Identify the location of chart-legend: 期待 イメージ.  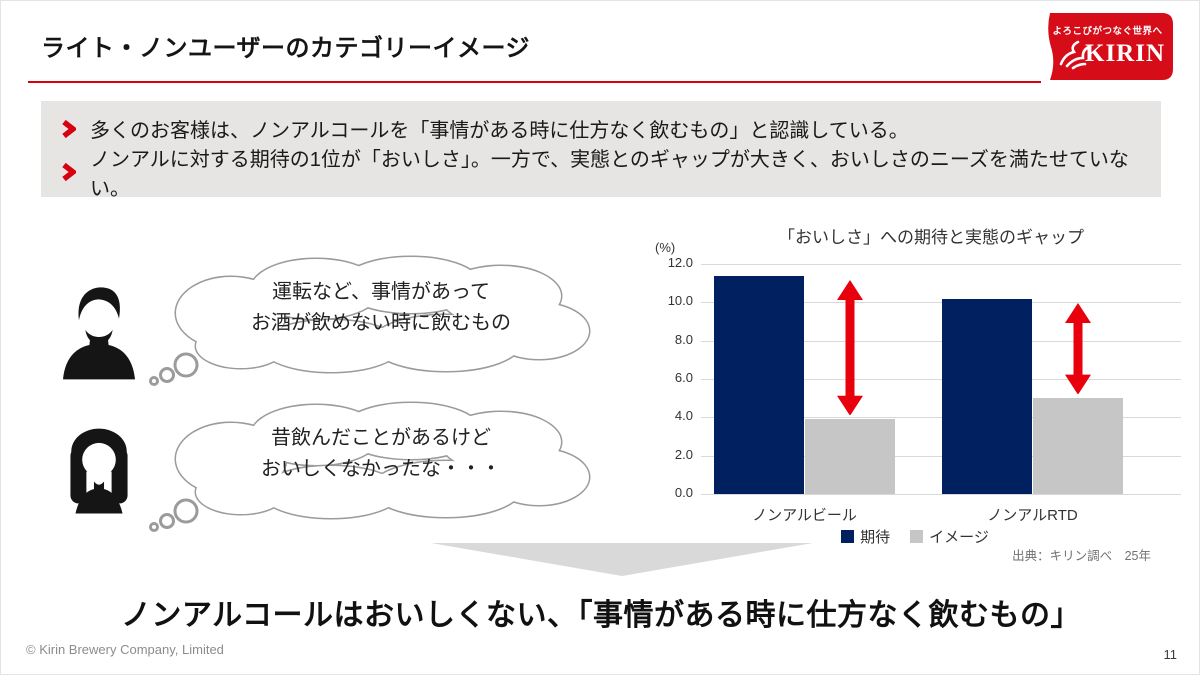
(915, 536).